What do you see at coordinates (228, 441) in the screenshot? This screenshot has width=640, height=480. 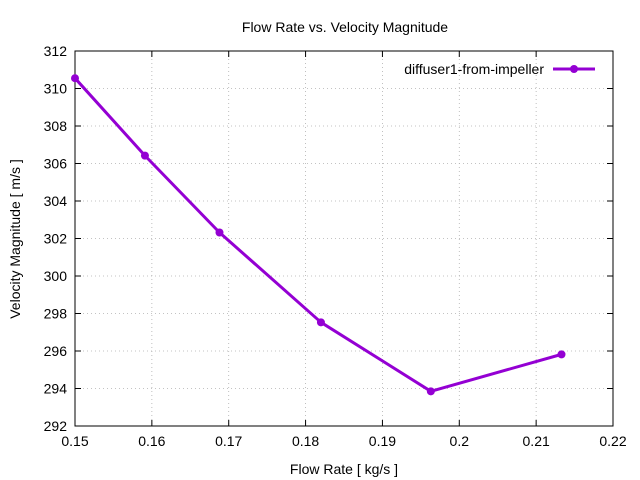 I see `x-tick-label: 0.17` at bounding box center [228, 441].